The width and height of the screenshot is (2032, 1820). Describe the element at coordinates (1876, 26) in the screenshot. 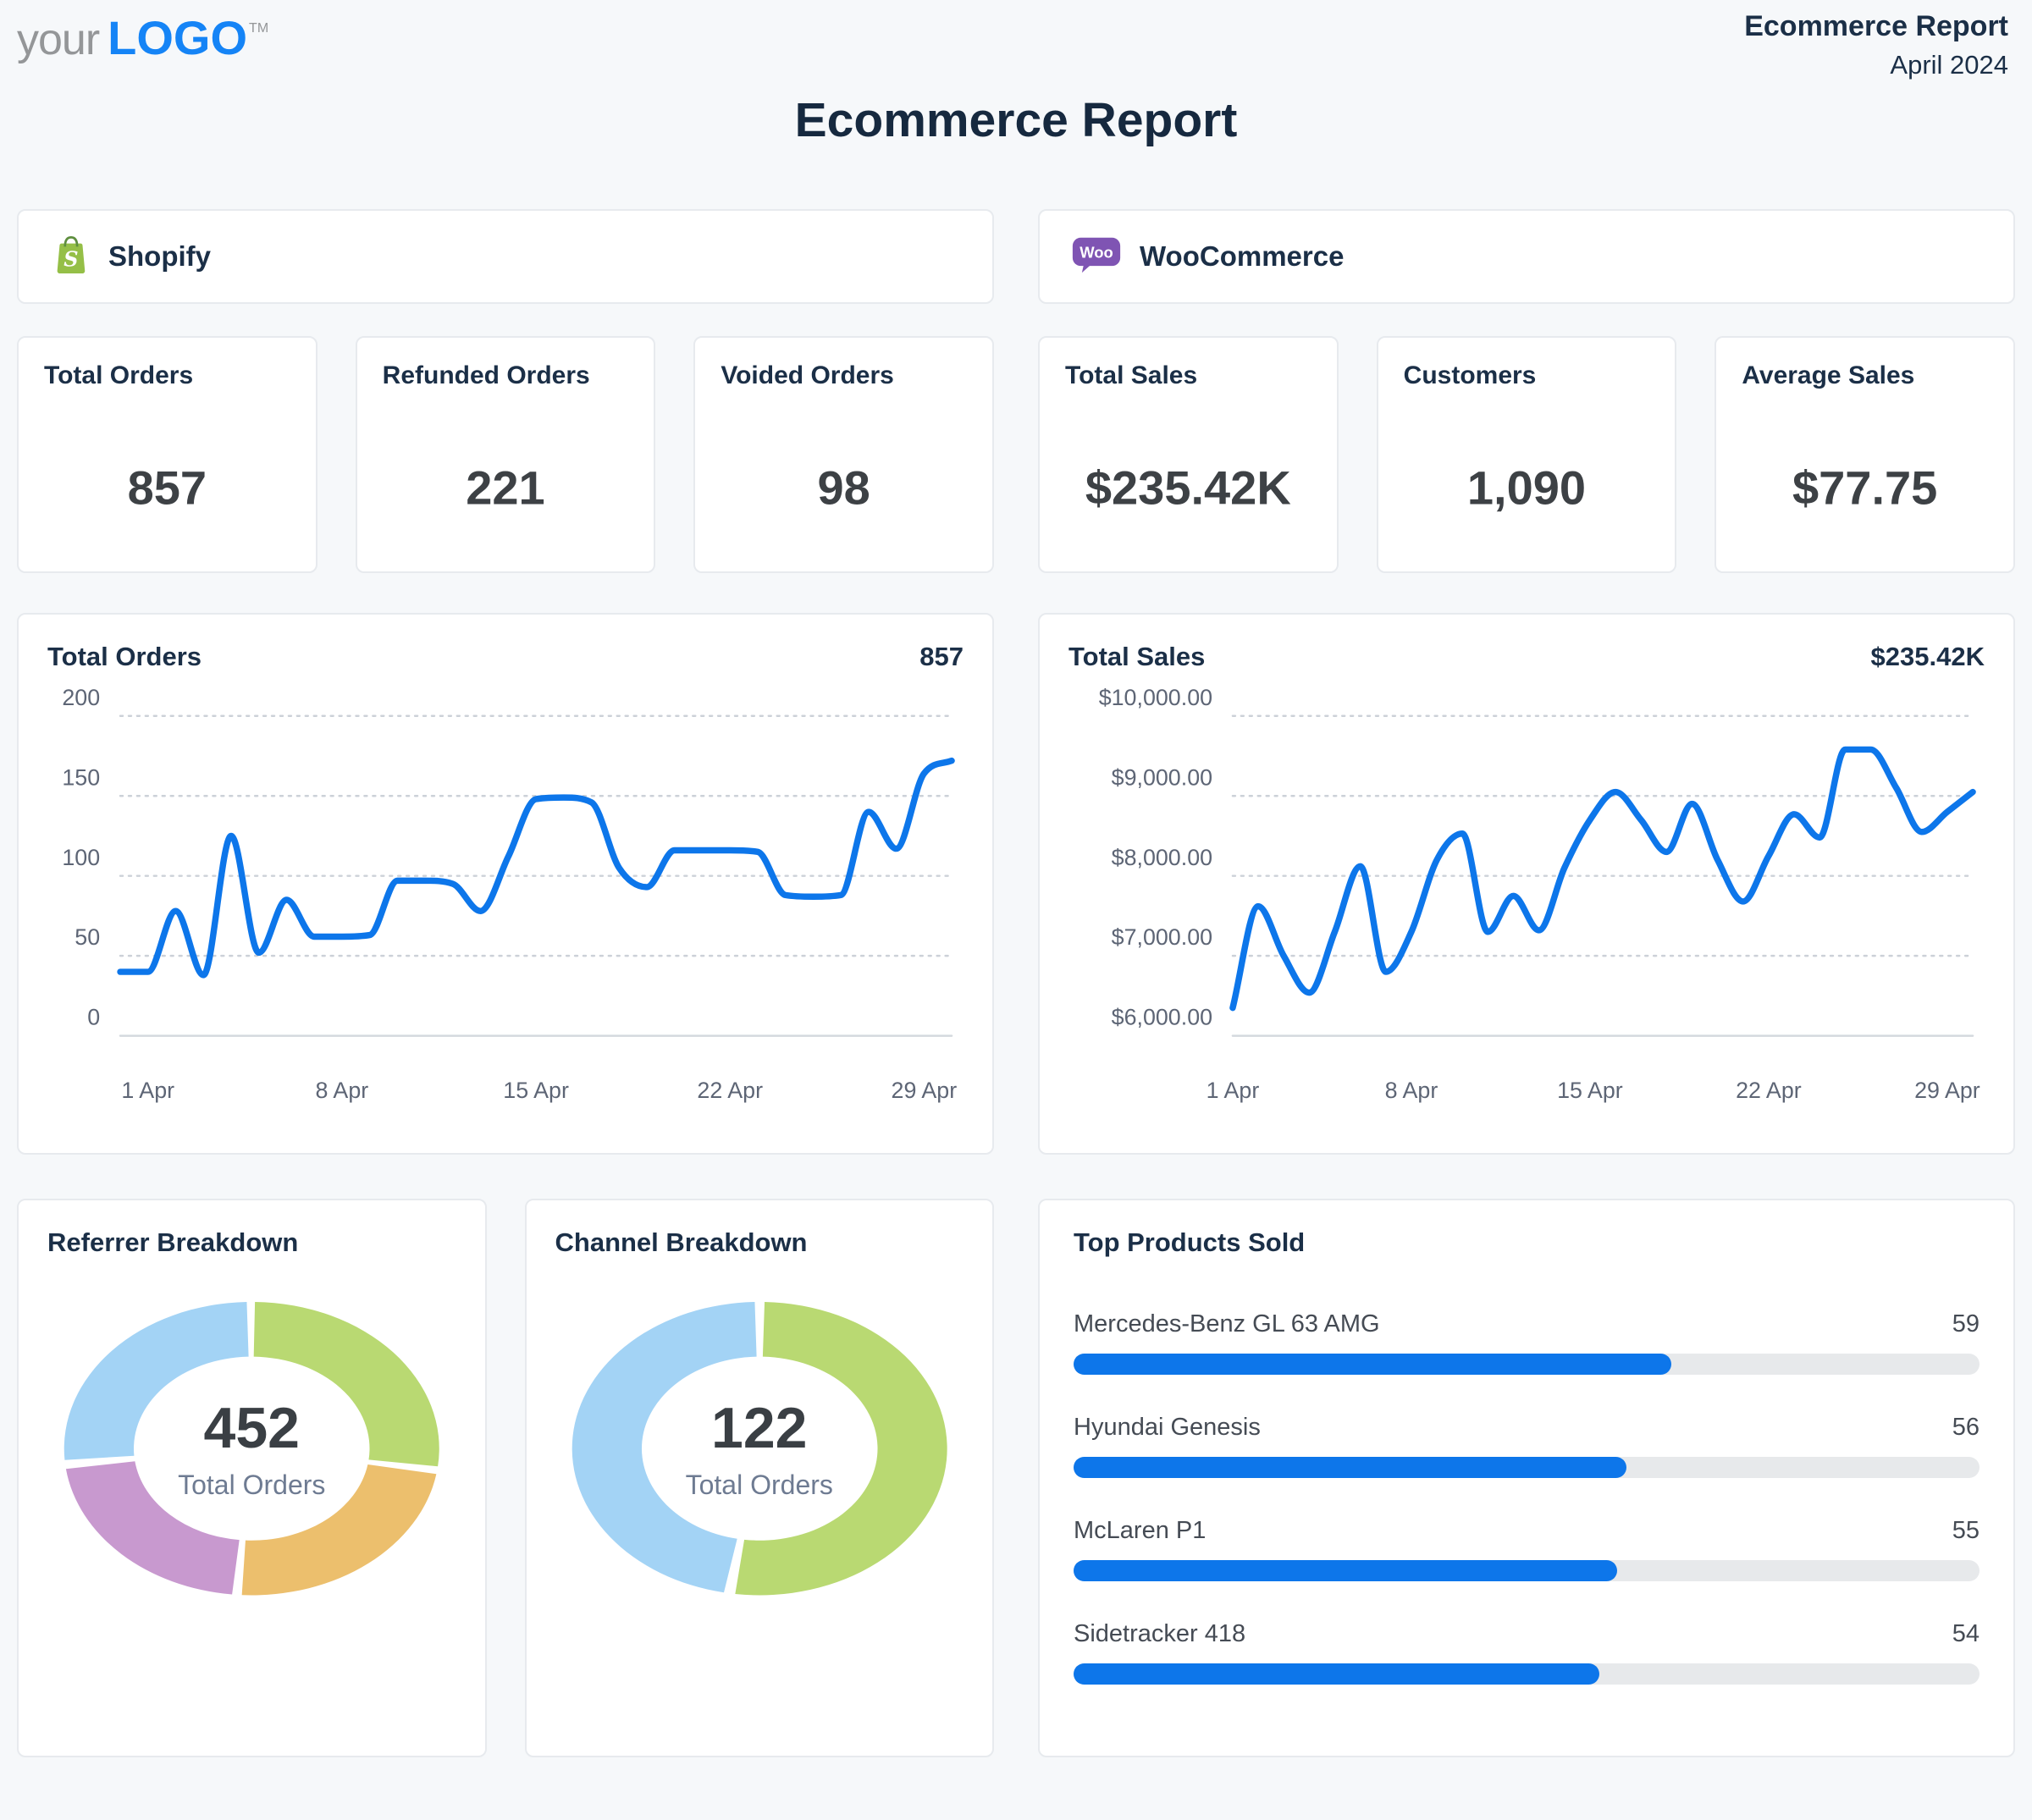

I see `report-name: Ecommerce Report` at that location.